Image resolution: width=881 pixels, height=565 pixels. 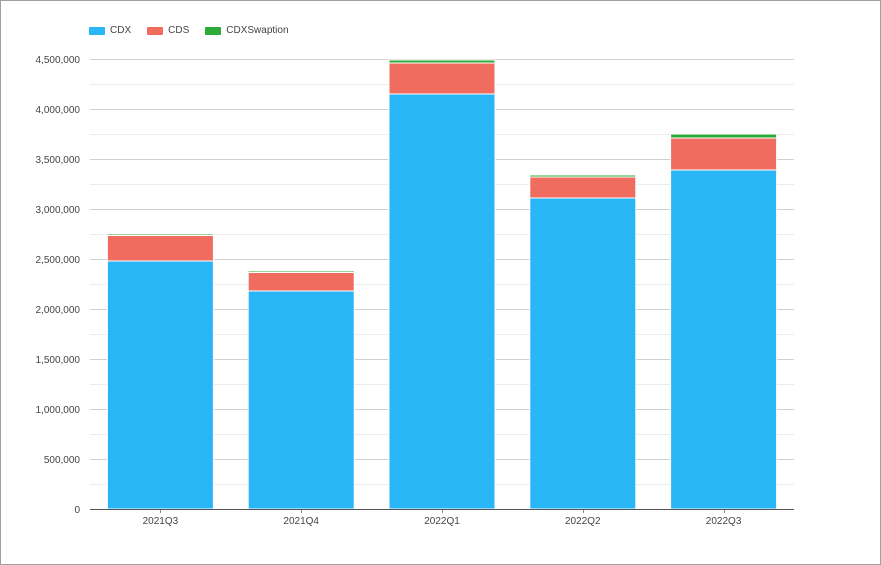 What do you see at coordinates (724, 154) in the screenshot?
I see `bar-cds-2022q3` at bounding box center [724, 154].